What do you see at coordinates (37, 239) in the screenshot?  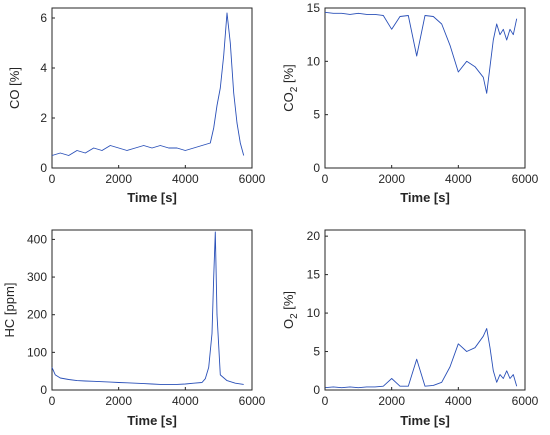 I see `y-tick-label: 400` at bounding box center [37, 239].